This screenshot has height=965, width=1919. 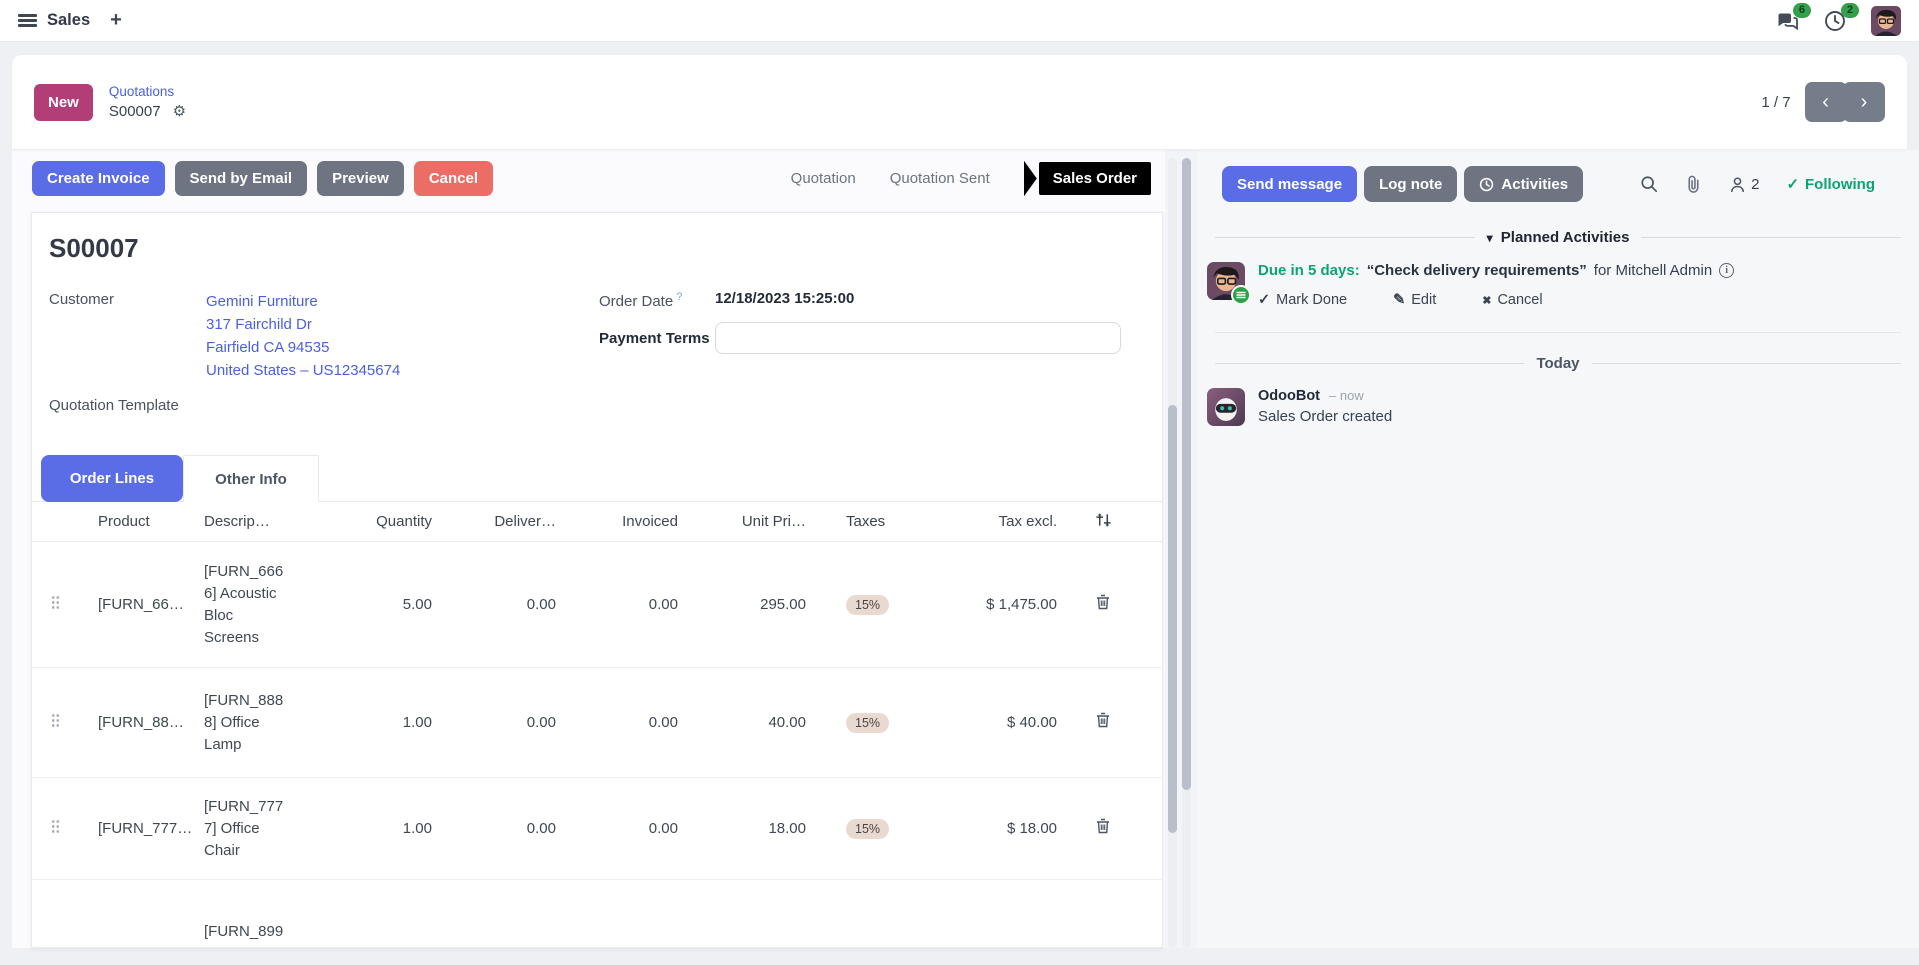 What do you see at coordinates (597, 913) in the screenshot?
I see `table-row: [FURN_8999] Three-` at bounding box center [597, 913].